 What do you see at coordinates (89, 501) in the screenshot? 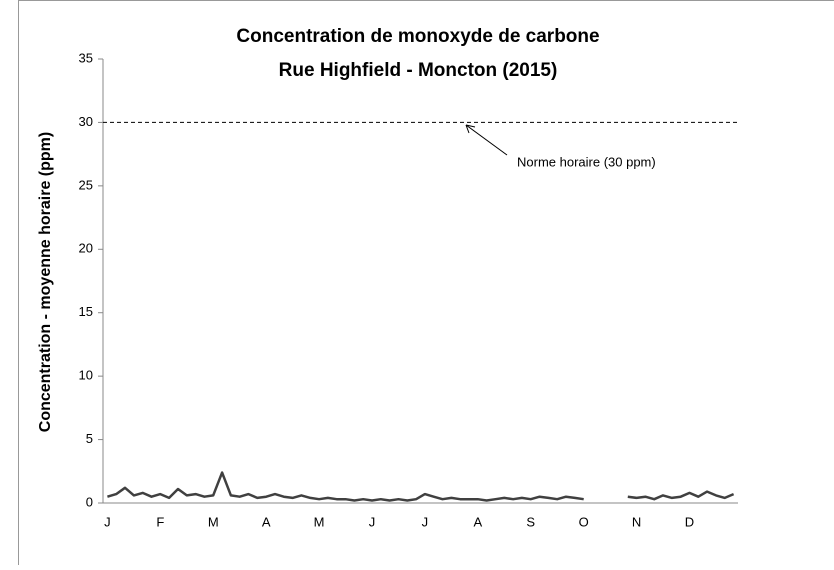
I see `y-tick-label: 0` at bounding box center [89, 501].